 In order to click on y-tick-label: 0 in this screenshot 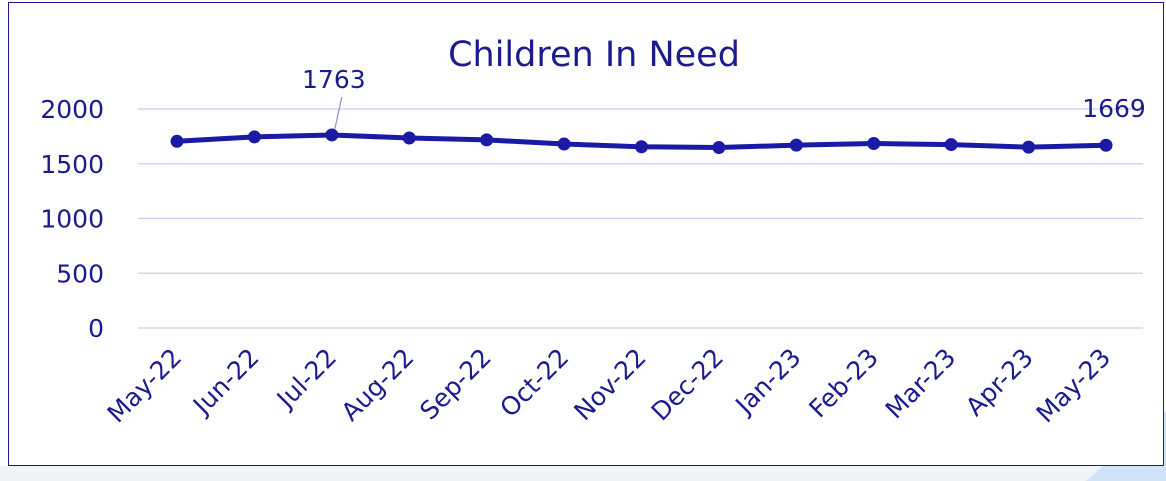, I will do `click(96, 328)`.